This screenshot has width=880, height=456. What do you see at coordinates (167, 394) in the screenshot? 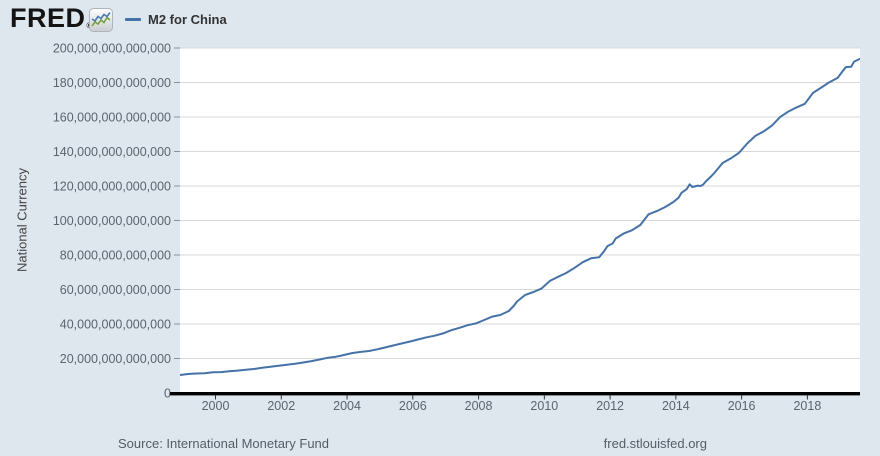
I see `y-axis-tick-label: 0` at bounding box center [167, 394].